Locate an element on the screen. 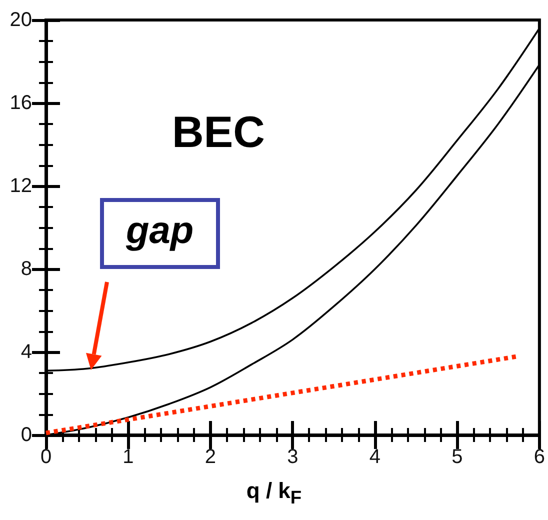 The image size is (548, 520). y-tick-label: 20 is located at coordinates (21, 20).